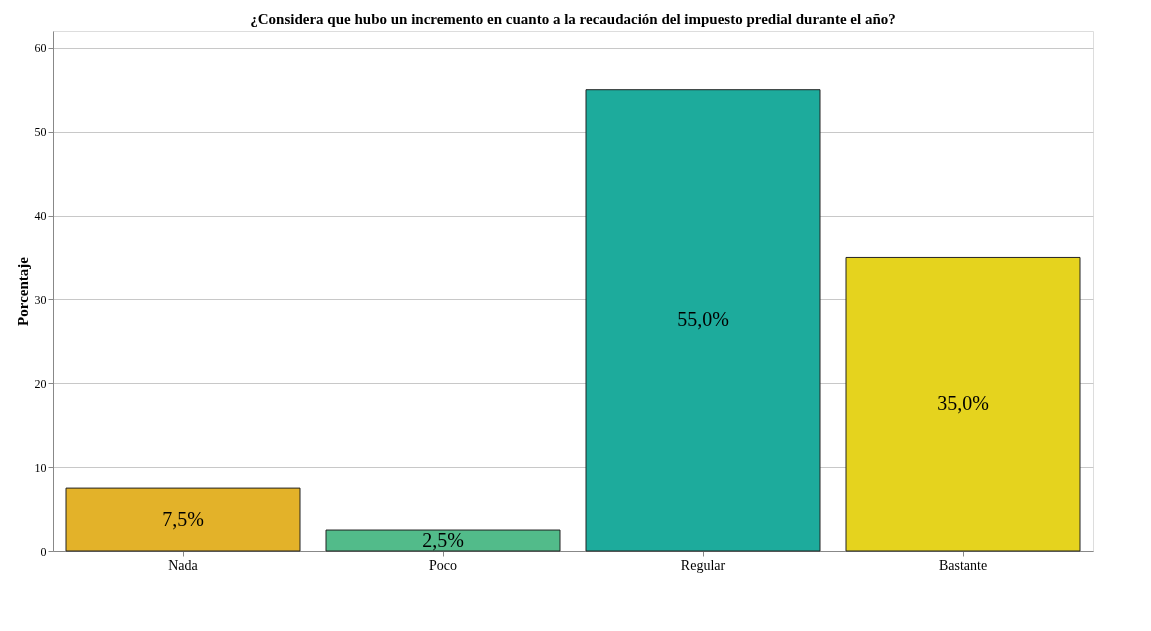 The image size is (1151, 631). Describe the element at coordinates (40, 299) in the screenshot. I see `y-tick-label: 30` at that location.